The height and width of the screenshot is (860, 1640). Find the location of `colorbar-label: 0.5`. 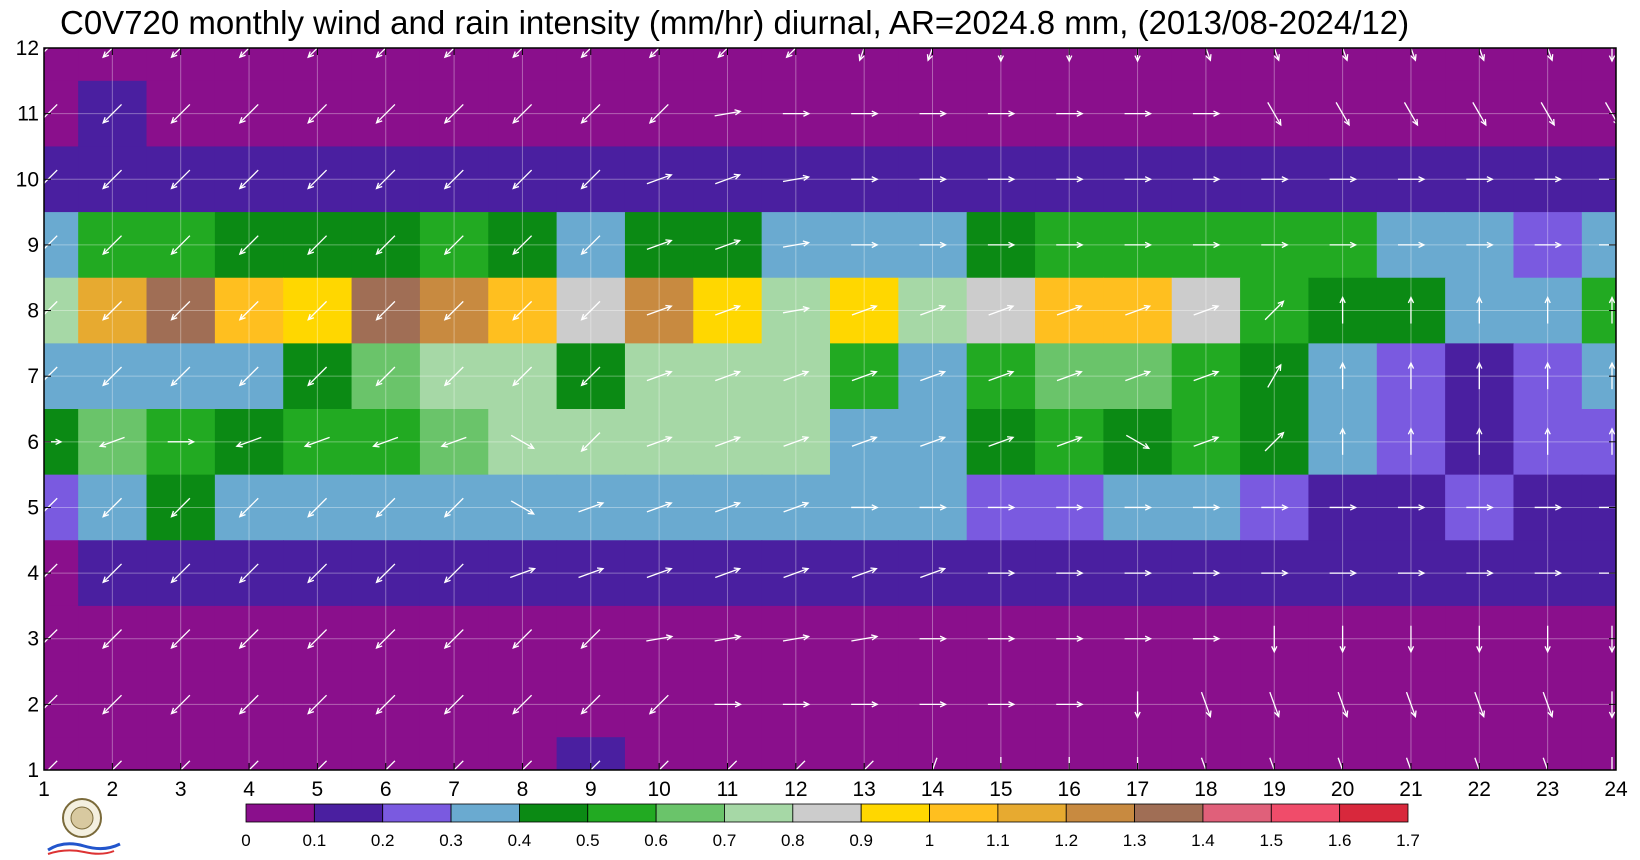

colorbar-label: 0.5 is located at coordinates (588, 840).